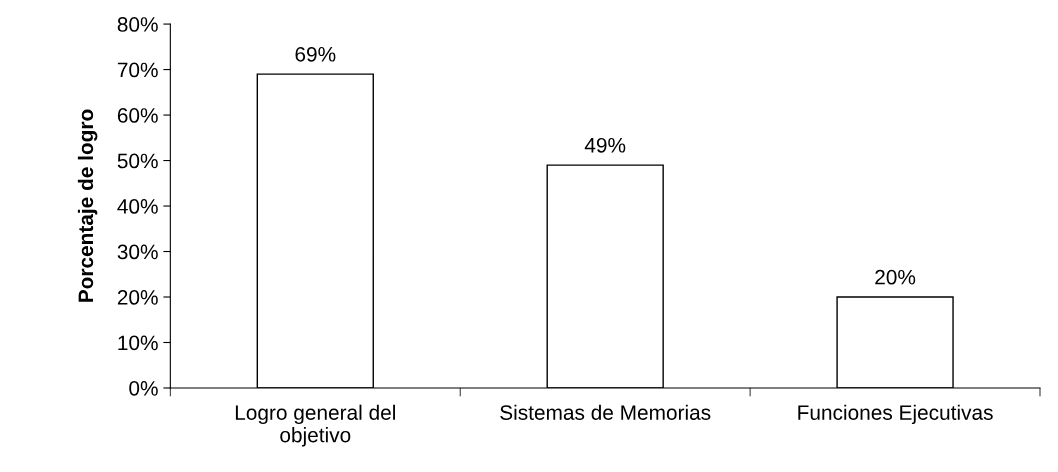 This screenshot has height=472, width=1058. Describe the element at coordinates (605, 145) in the screenshot. I see `data-label: 49%` at that location.